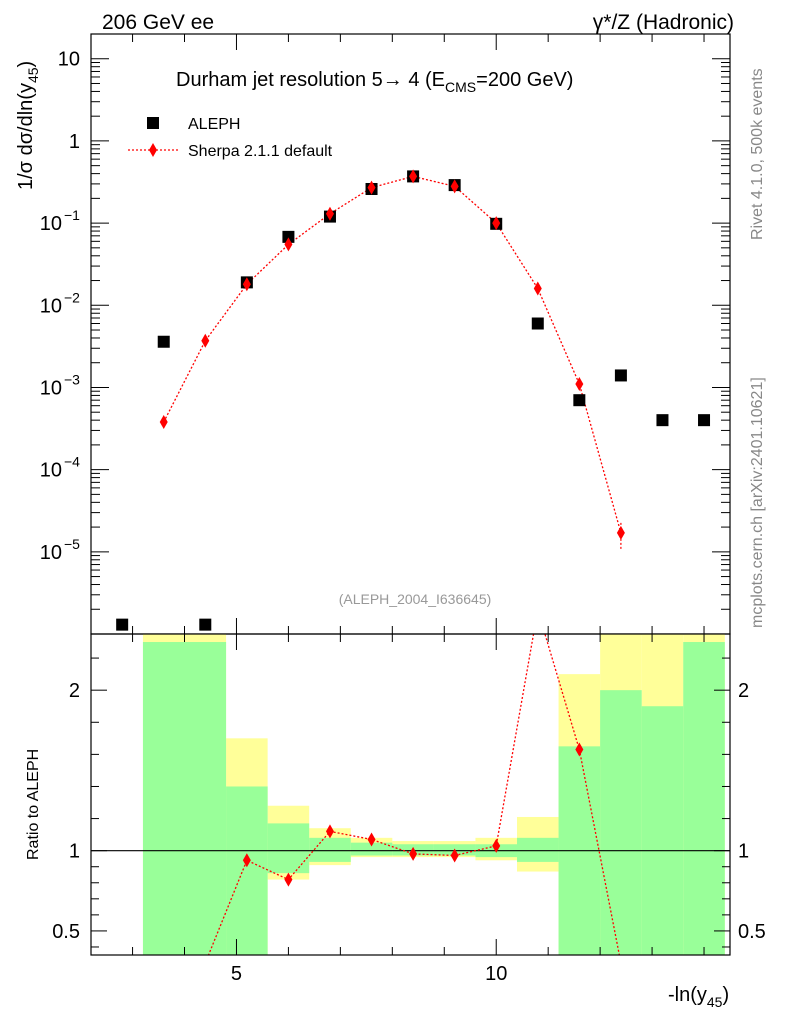 This screenshot has height=1024, width=786. Describe the element at coordinates (74, 691) in the screenshot. I see `ratio-y-tick-label: 2` at that location.